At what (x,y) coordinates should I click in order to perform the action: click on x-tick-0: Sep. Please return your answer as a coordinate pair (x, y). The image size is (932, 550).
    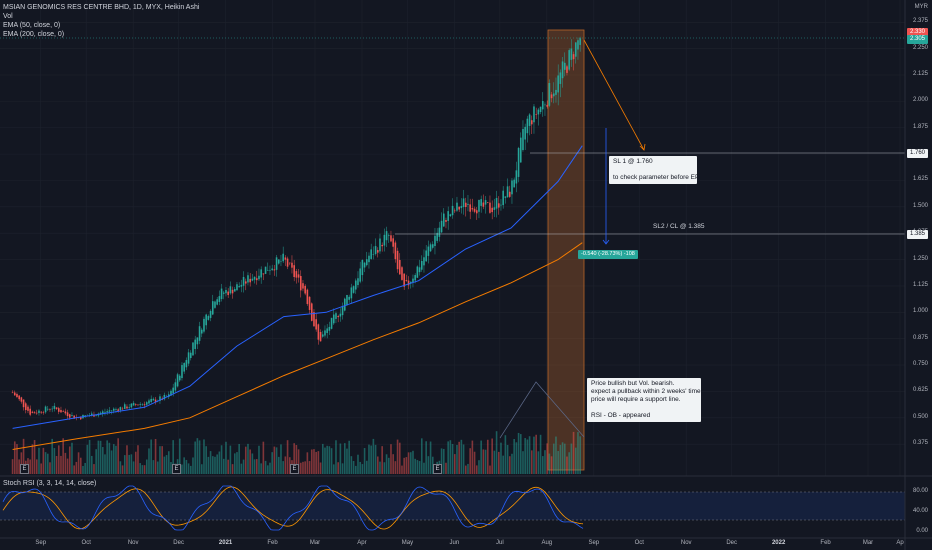
    Looking at the image, I should click on (41, 543).